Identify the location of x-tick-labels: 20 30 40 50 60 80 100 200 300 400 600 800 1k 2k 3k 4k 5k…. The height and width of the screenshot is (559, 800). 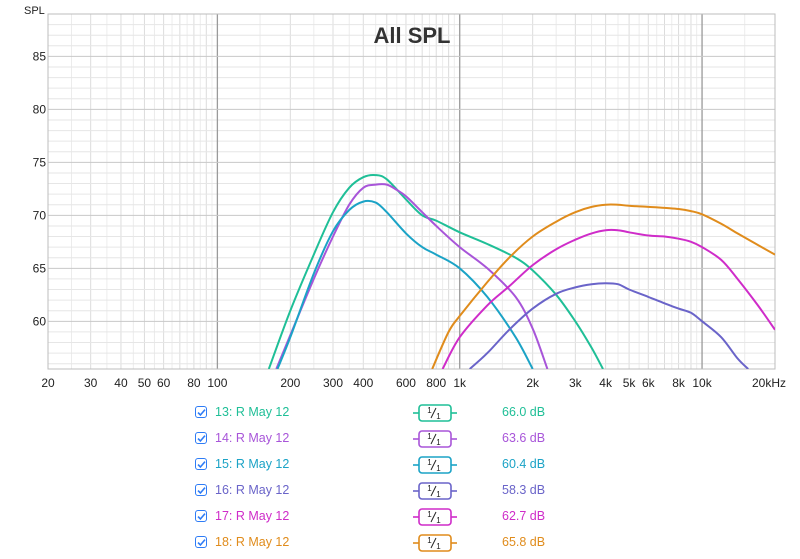
(413, 383).